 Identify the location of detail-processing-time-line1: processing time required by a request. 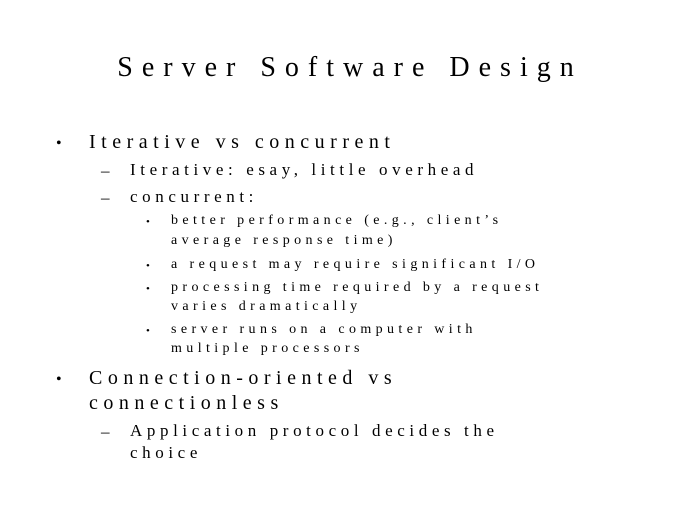
(357, 287).